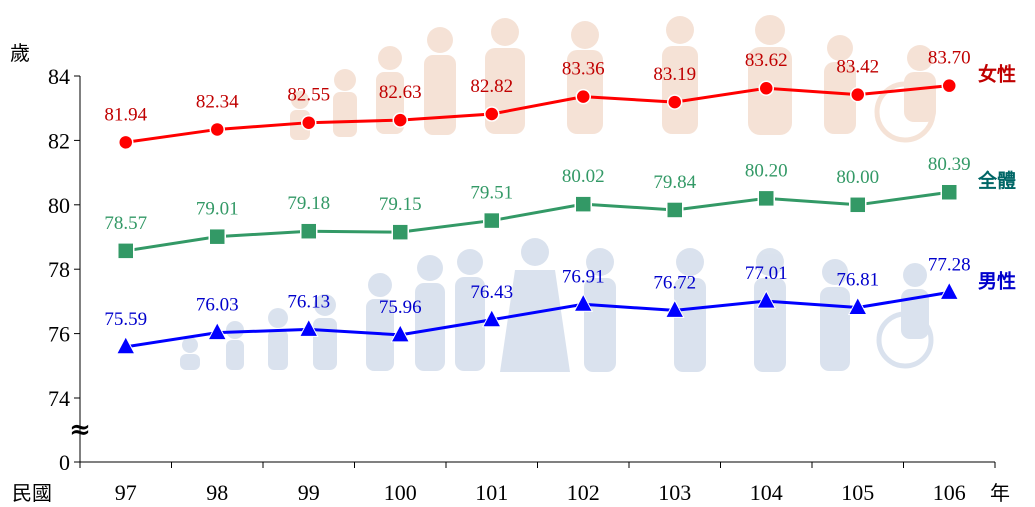 The width and height of the screenshot is (1035, 507). What do you see at coordinates (674, 492) in the screenshot?
I see `x-tick-label: 103` at bounding box center [674, 492].